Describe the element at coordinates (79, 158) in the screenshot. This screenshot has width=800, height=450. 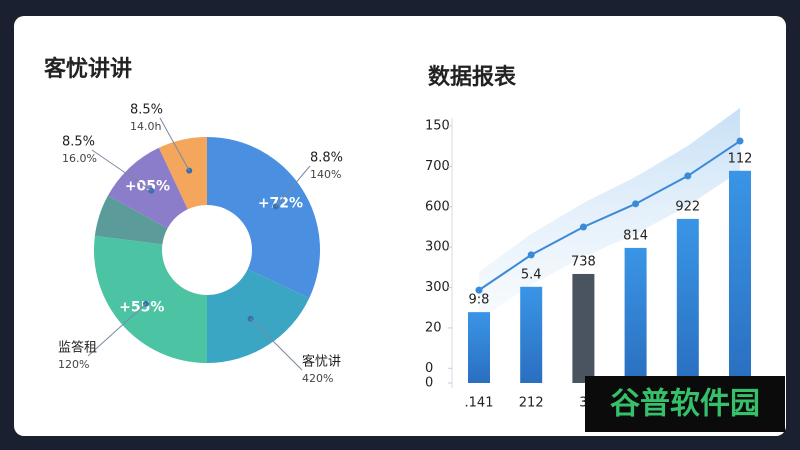
I see `callout-sub: 16.0%` at that location.